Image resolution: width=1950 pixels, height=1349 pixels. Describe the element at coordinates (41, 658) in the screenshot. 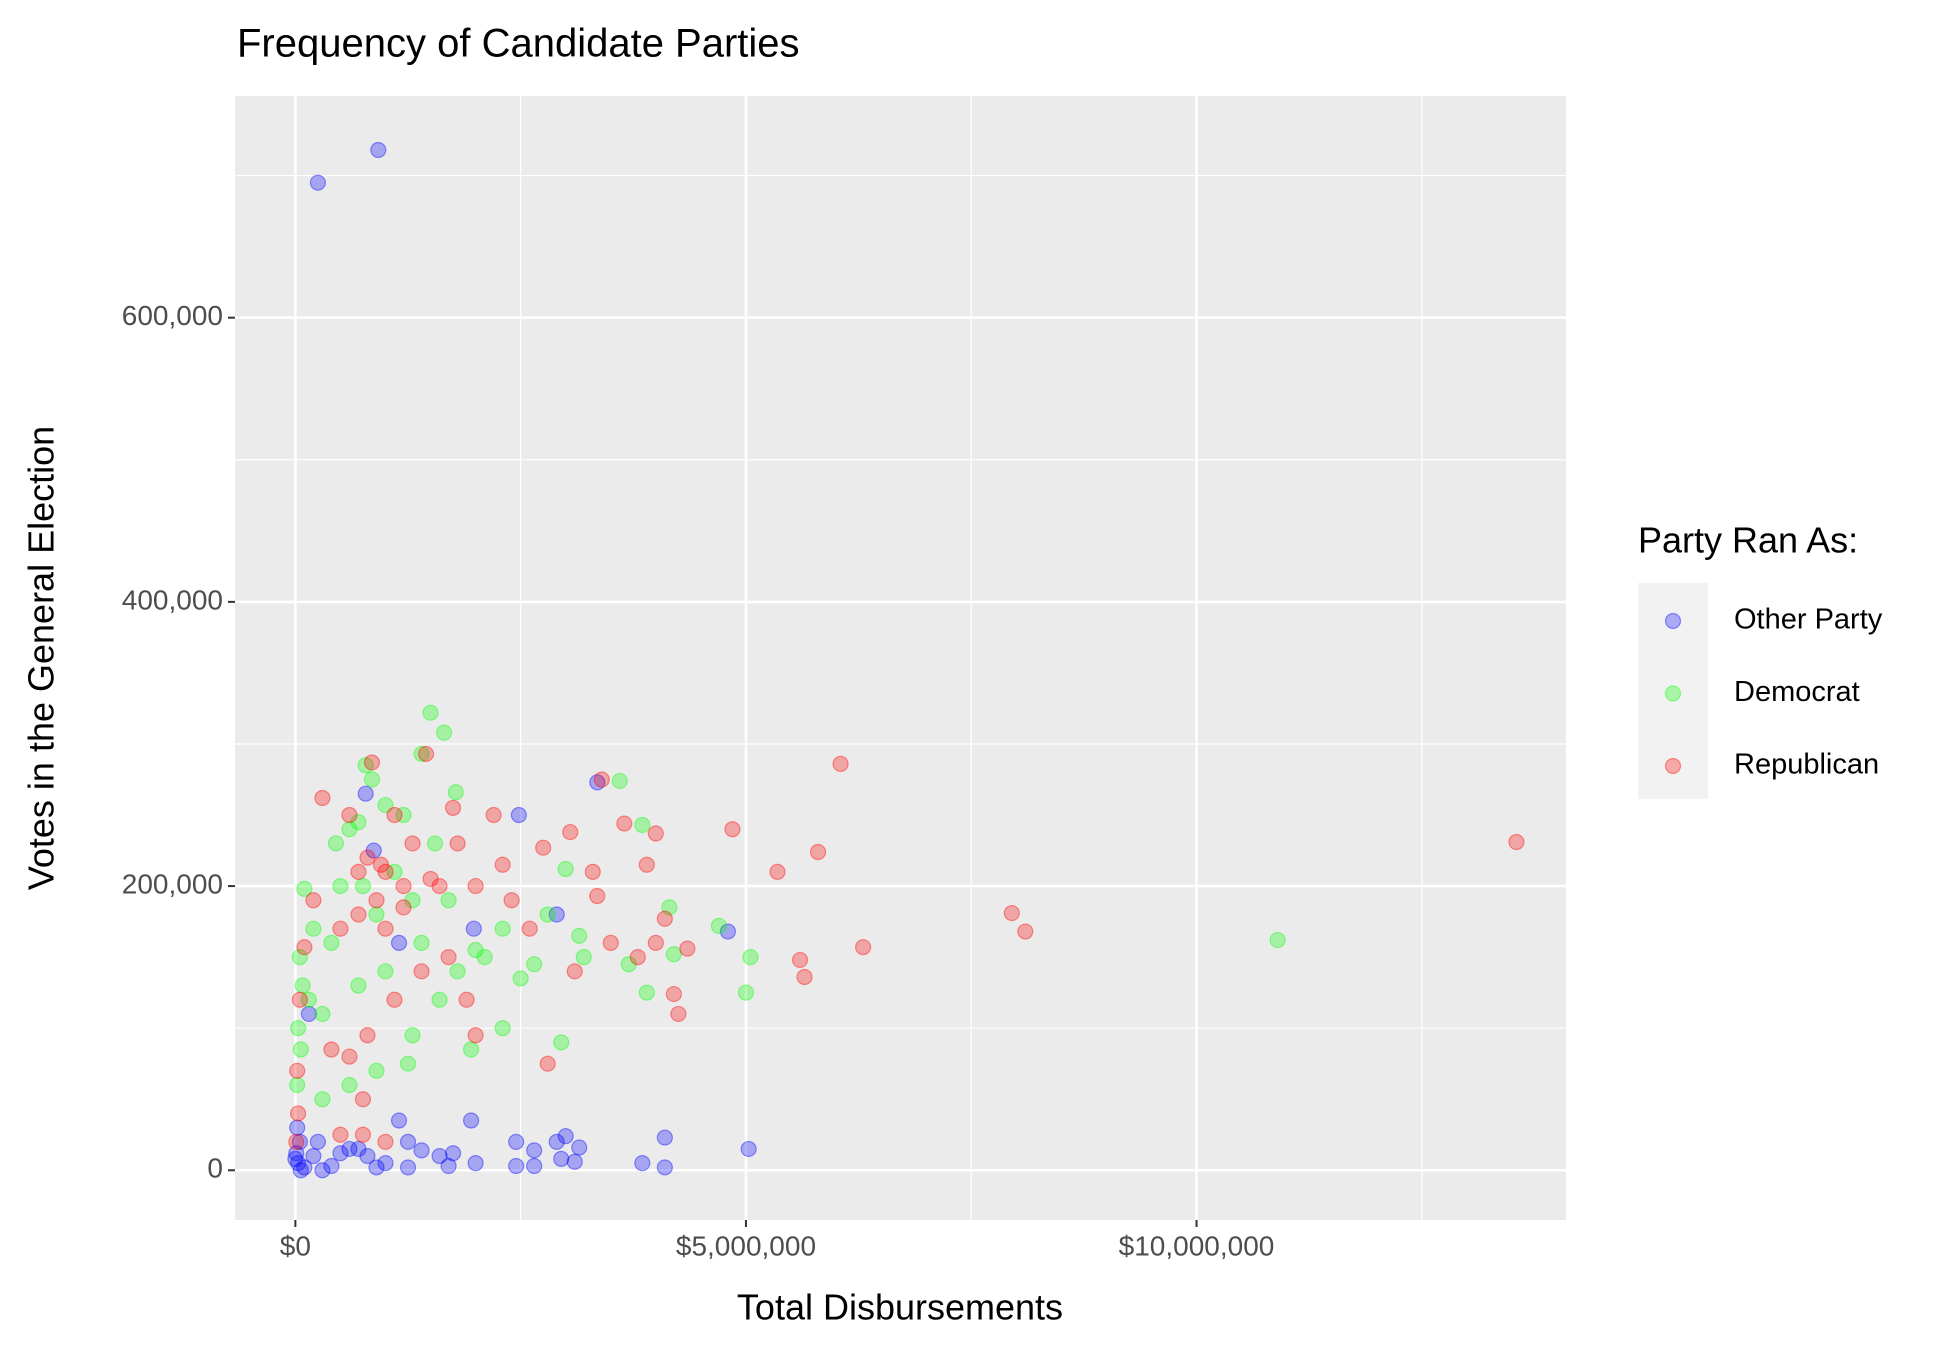

I see `y-axis-title: Votes in the General Election` at that location.